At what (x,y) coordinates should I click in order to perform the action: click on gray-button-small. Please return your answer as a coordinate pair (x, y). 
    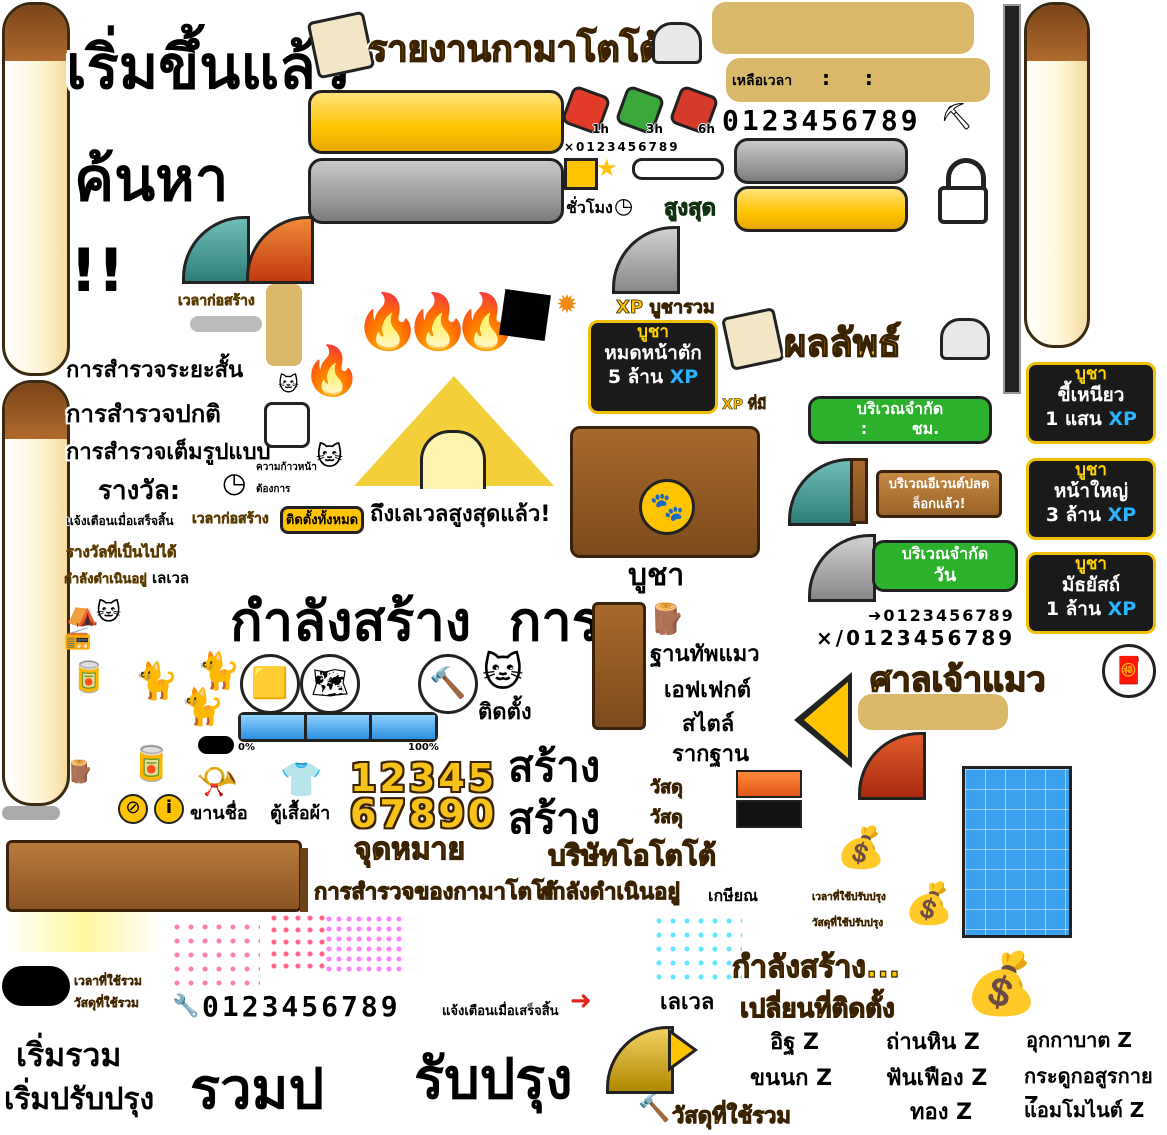
    Looking at the image, I should click on (821, 161).